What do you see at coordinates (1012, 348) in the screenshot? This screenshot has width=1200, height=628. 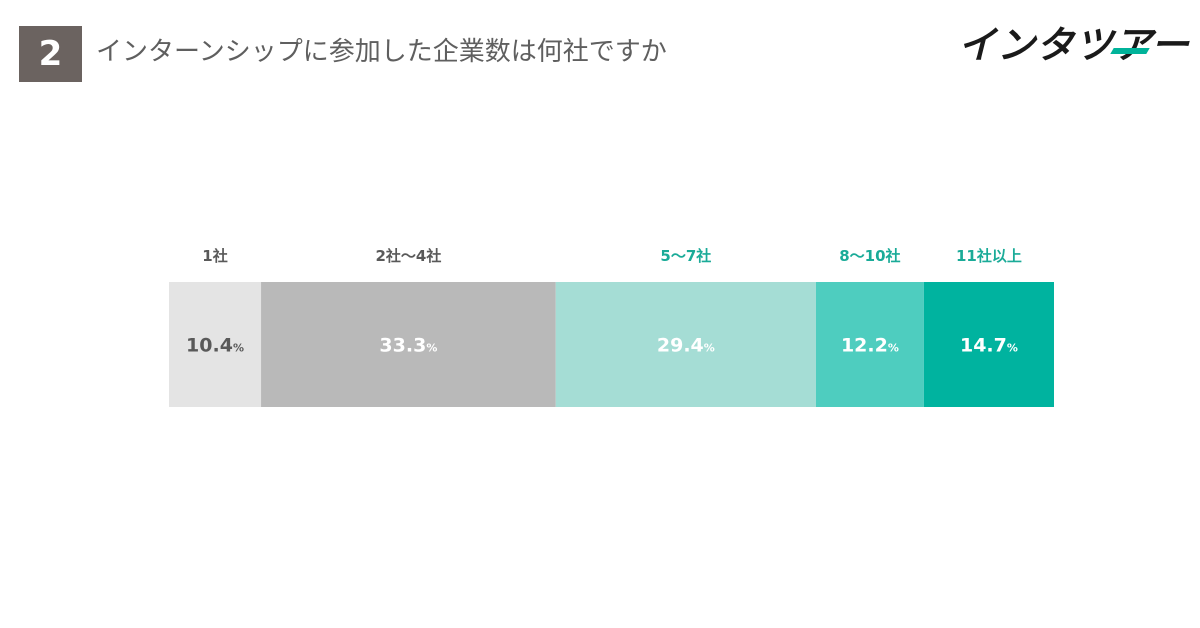 I see `value-unit-5: %` at bounding box center [1012, 348].